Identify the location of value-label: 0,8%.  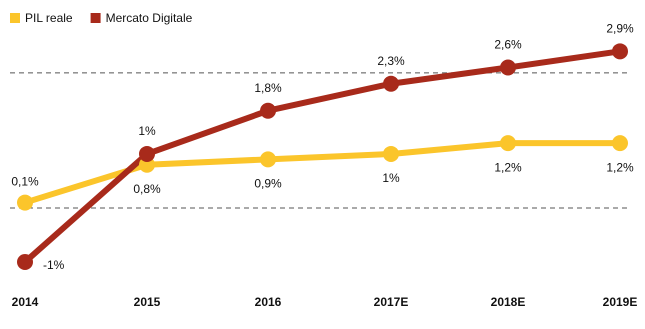
(147, 189).